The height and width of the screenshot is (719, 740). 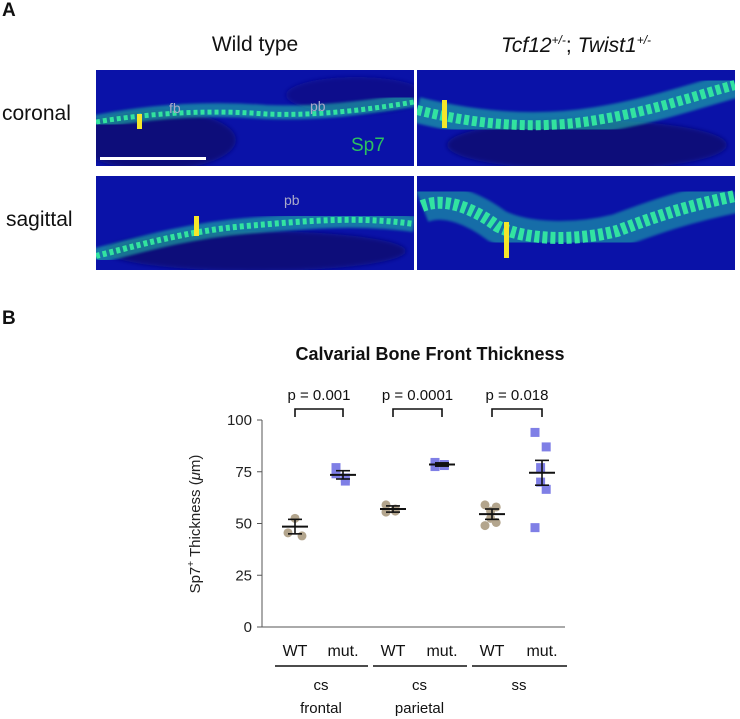 What do you see at coordinates (368, 145) in the screenshot?
I see `label-sp7: Sp7` at bounding box center [368, 145].